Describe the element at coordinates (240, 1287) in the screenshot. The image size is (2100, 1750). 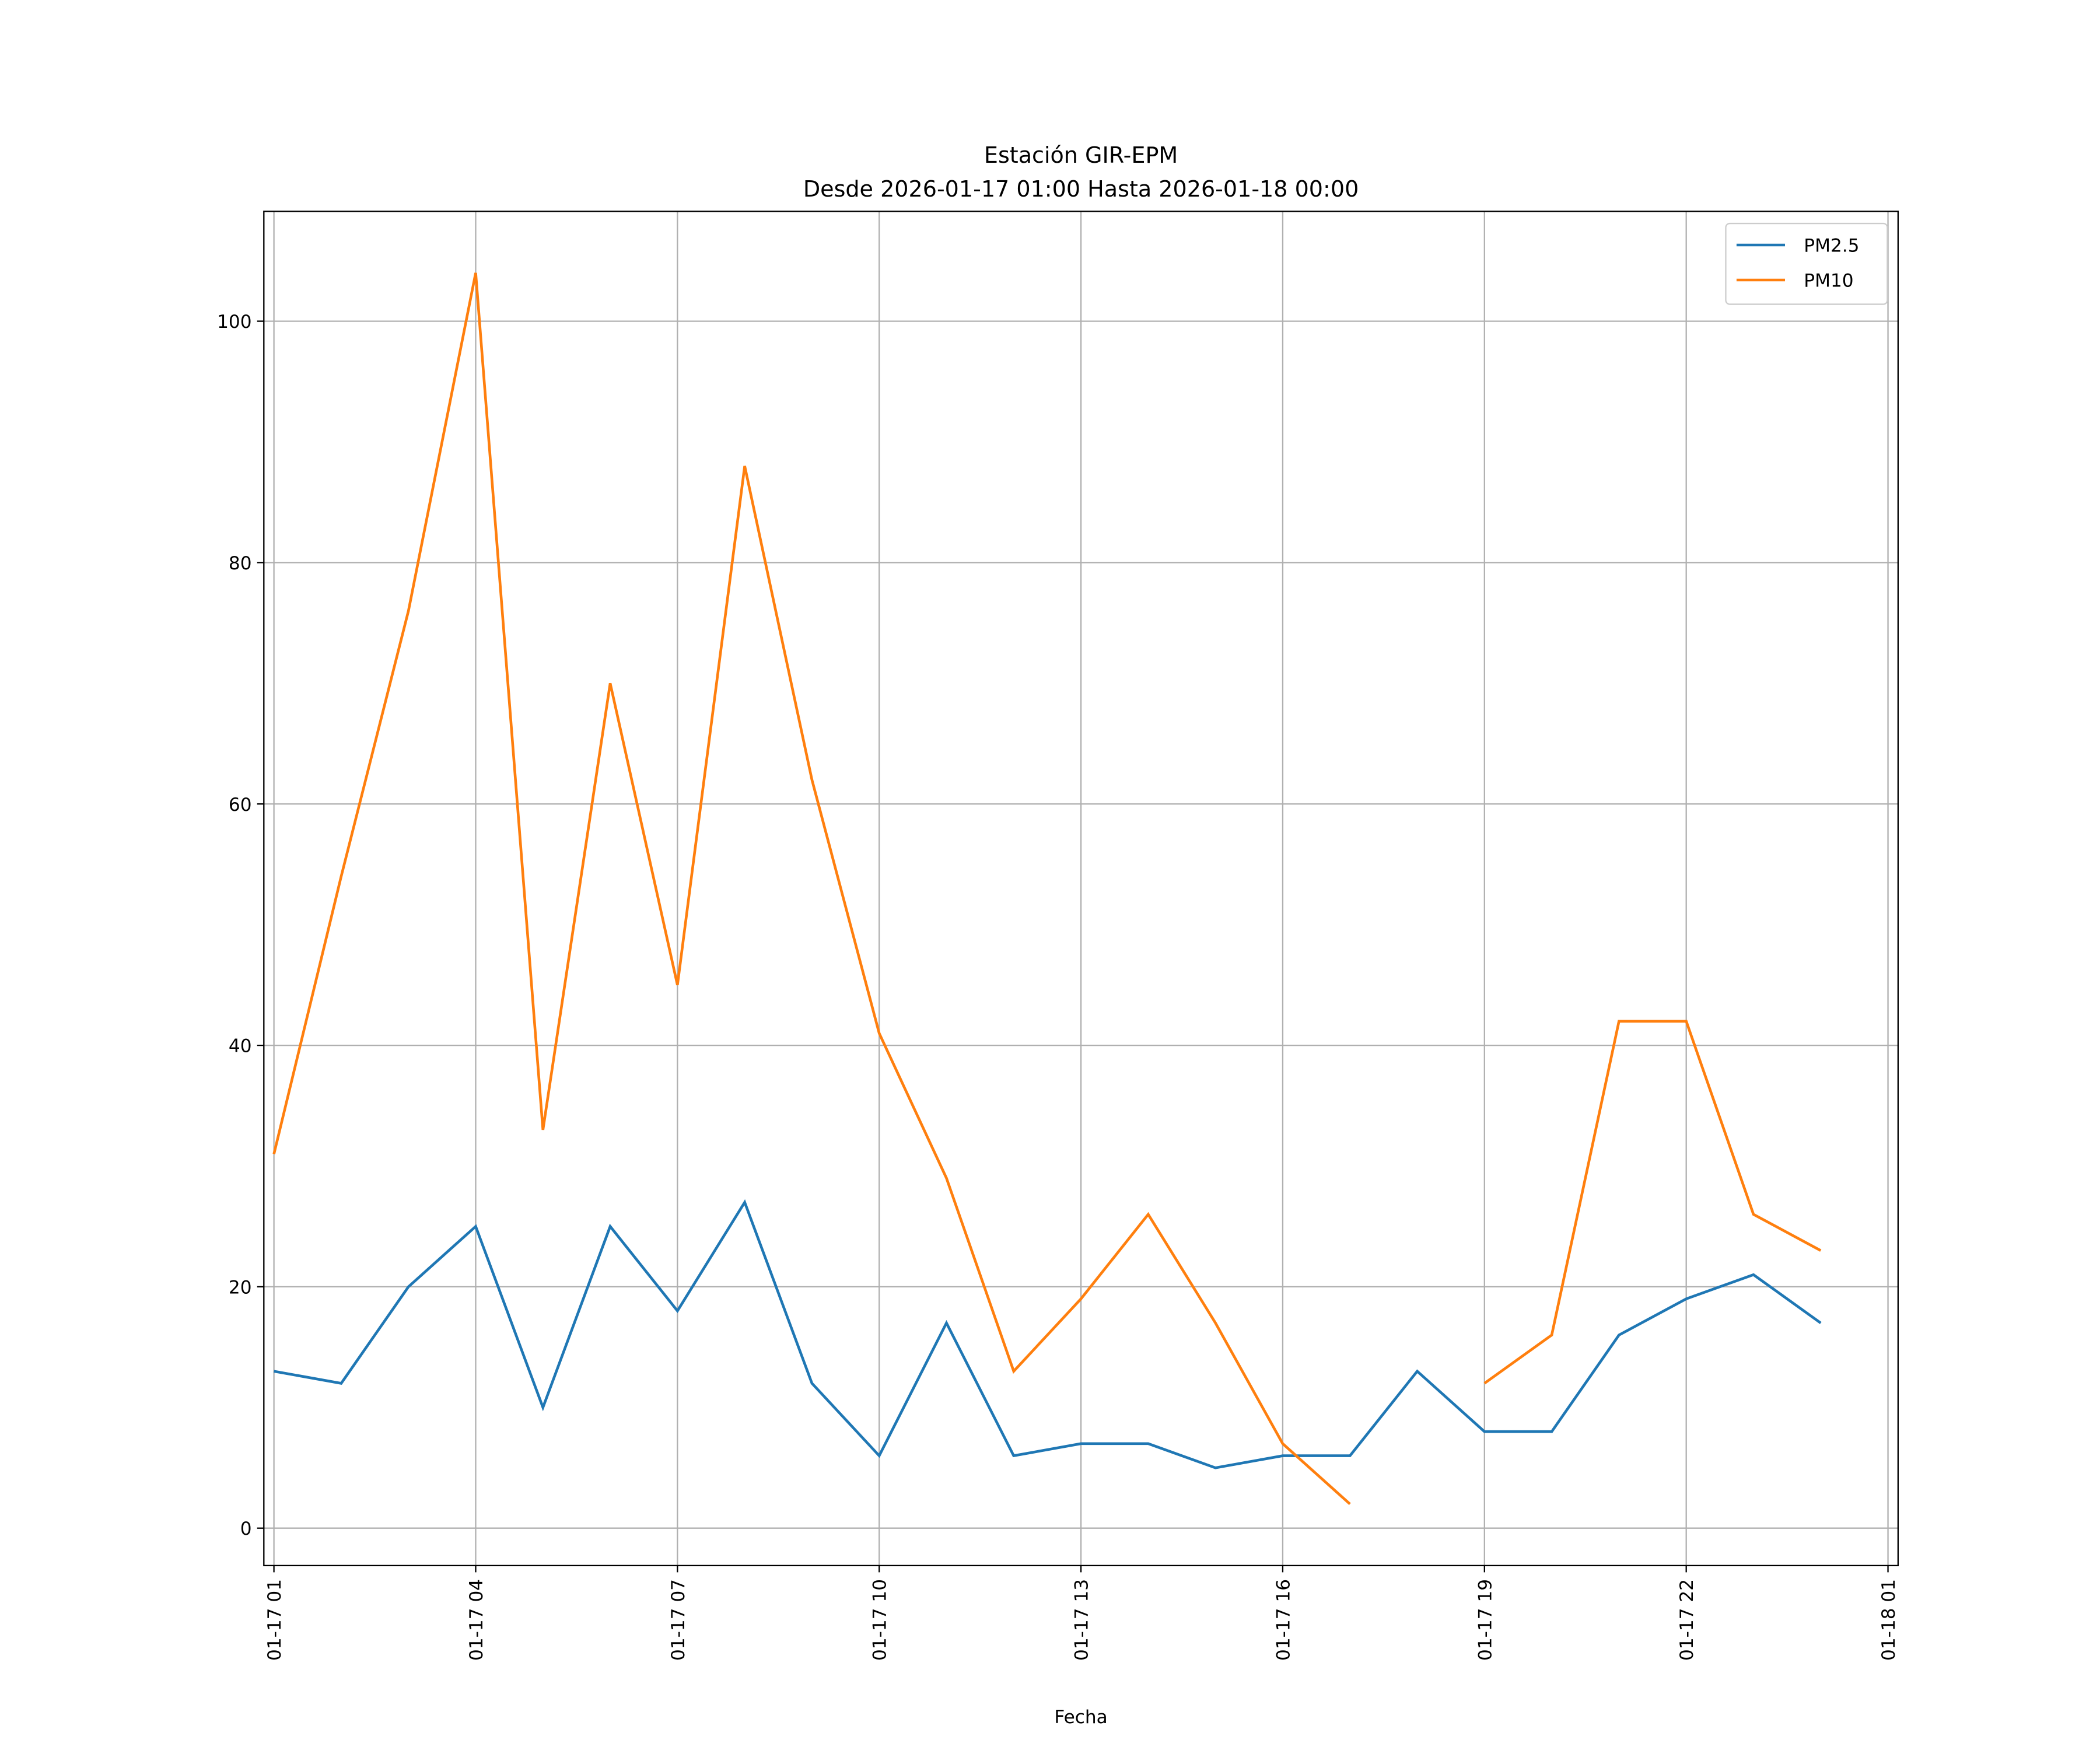
I see `y-tick-label: 20` at that location.